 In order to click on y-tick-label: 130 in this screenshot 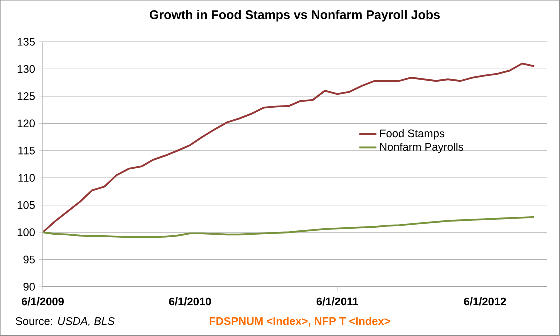, I will do `click(27, 69)`.